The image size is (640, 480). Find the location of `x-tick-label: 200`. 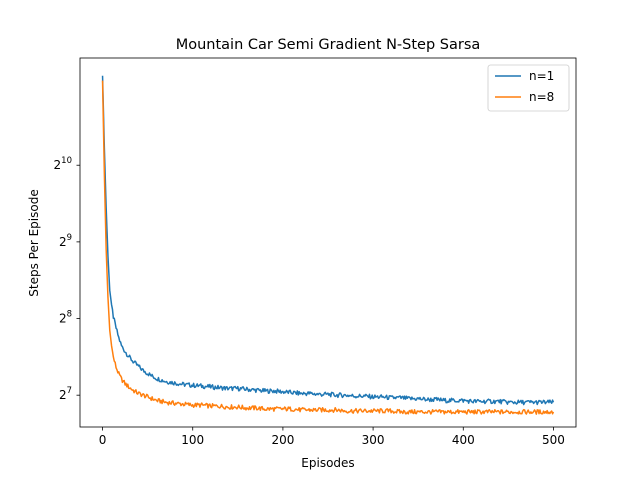

x-tick-label: 200 is located at coordinates (282, 440).